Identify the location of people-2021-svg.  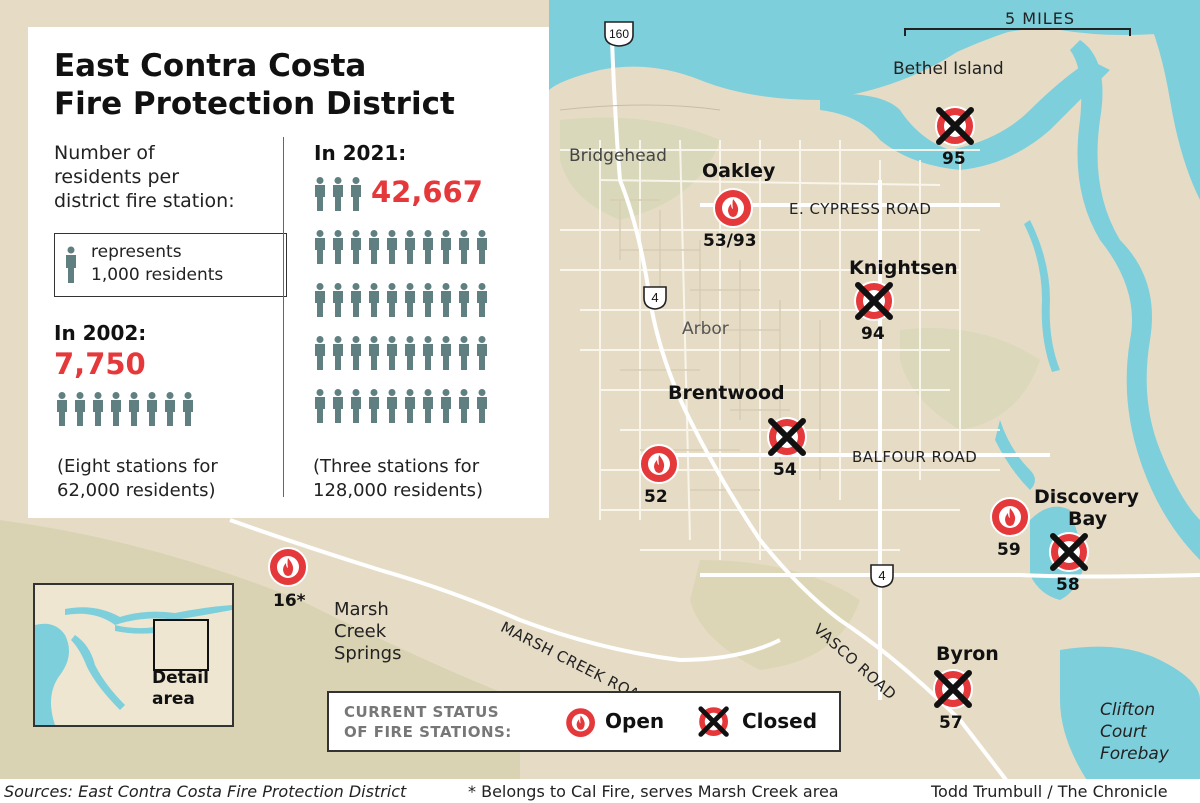
(401, 300).